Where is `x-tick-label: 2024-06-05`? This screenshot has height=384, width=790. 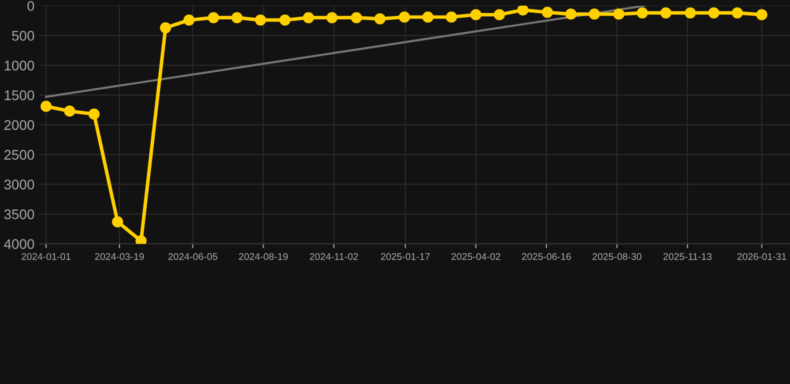 x-tick-label: 2024-06-05 is located at coordinates (193, 256).